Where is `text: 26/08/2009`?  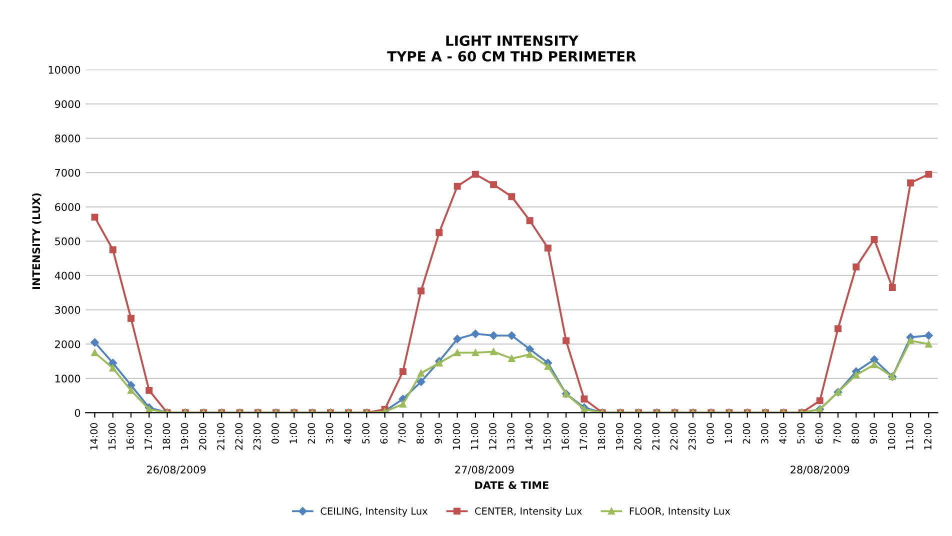
text: 26/08/2009 is located at coordinates (176, 470).